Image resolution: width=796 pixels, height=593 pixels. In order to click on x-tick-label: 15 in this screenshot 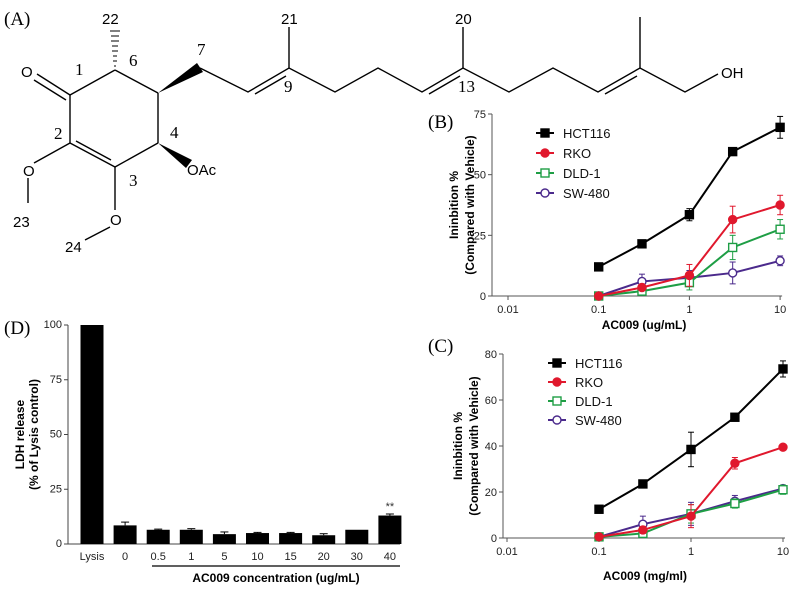, I will do `click(290, 557)`.